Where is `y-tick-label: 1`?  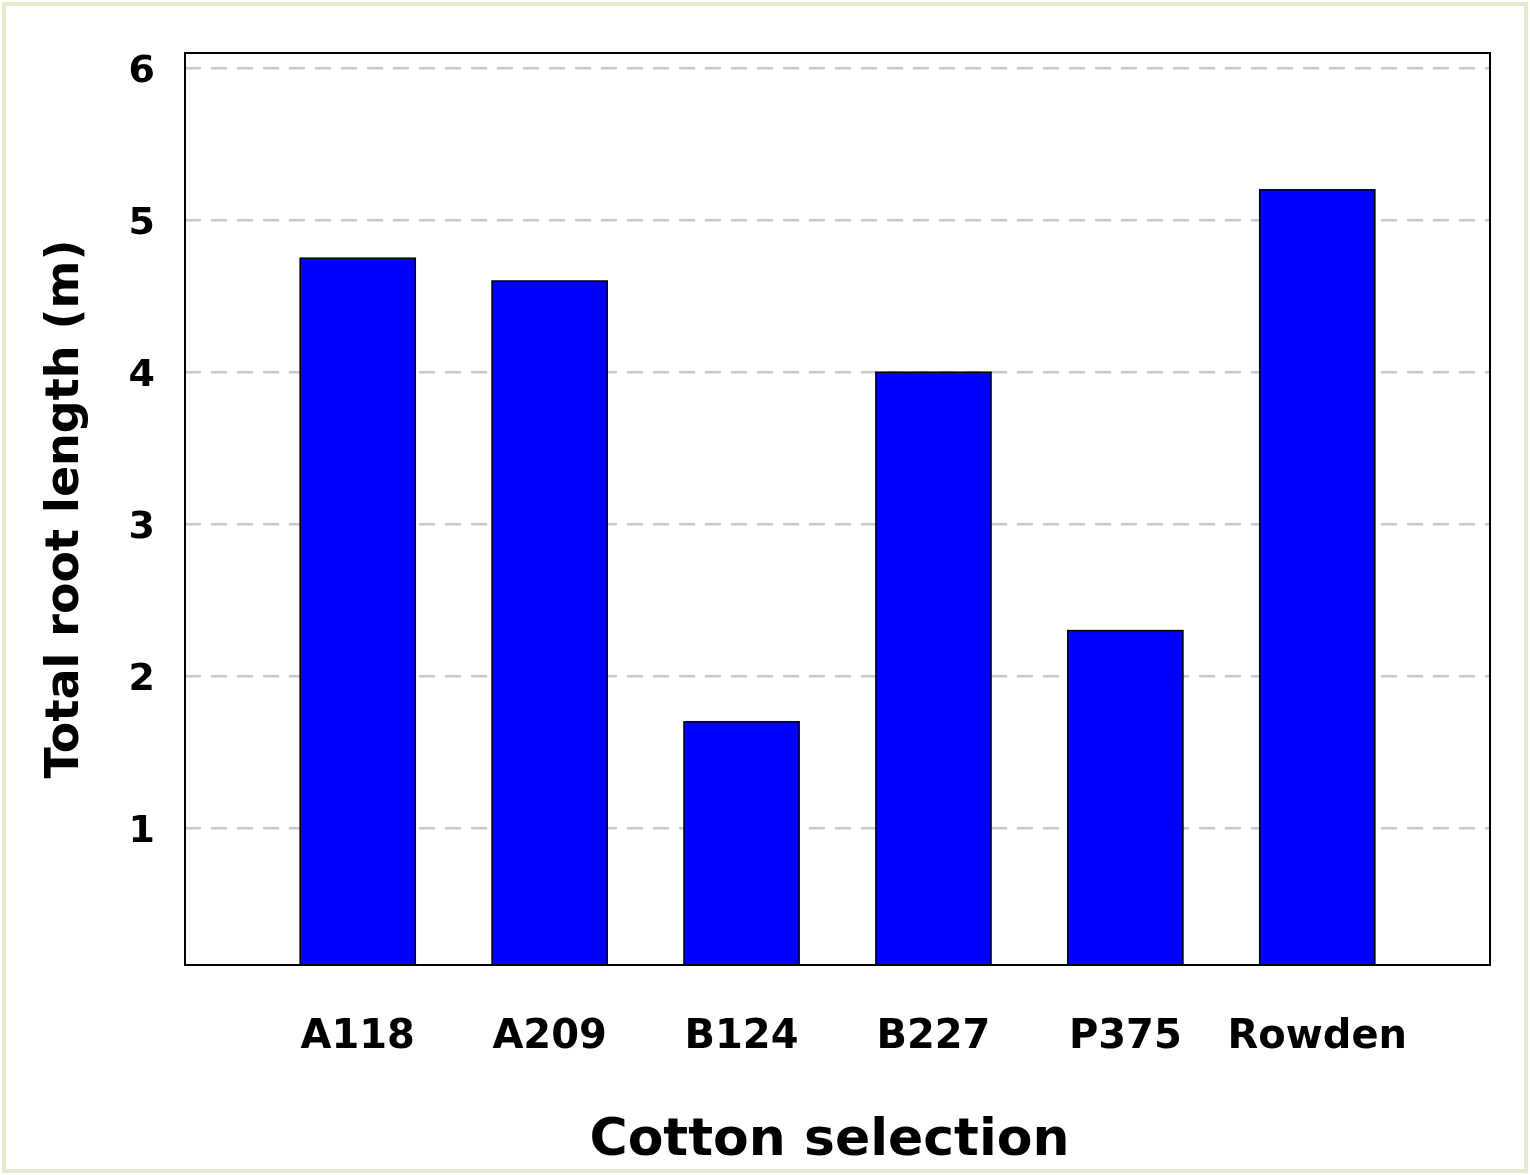 y-tick-label: 1 is located at coordinates (141, 828).